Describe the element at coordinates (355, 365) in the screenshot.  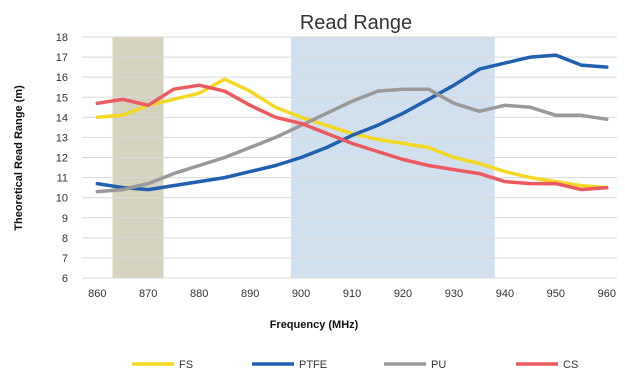
I see `legend: FS PTFE PU CS` at that location.